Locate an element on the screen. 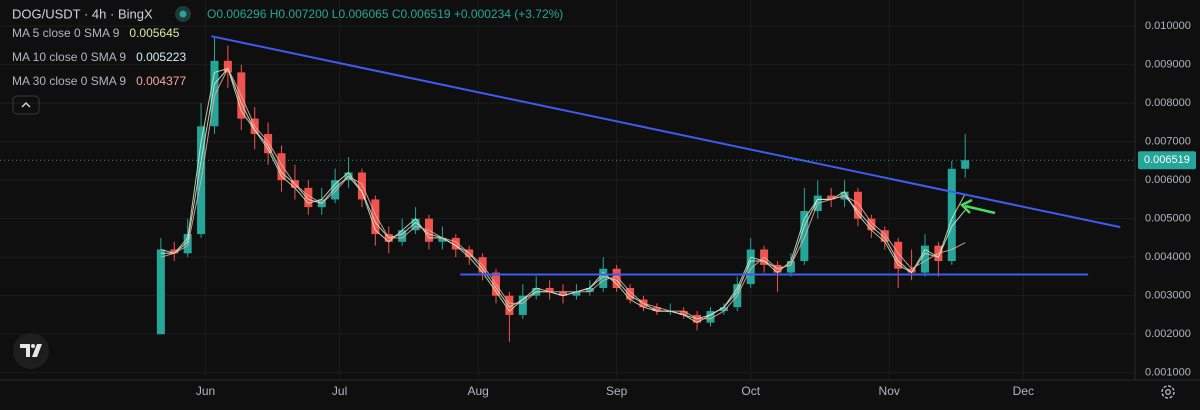 This screenshot has height=410, width=1200. y-tick-label: 0.009000 is located at coordinates (1168, 65).